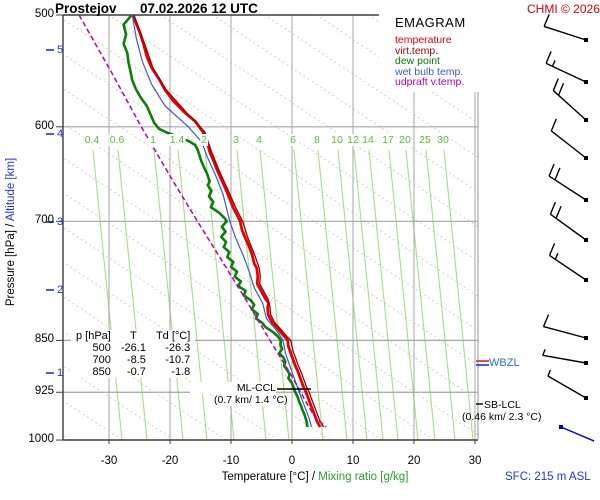 The height and width of the screenshot is (500, 600). Describe the element at coordinates (430, 22) in the screenshot. I see `legend-title: EMAGRAM` at that location.